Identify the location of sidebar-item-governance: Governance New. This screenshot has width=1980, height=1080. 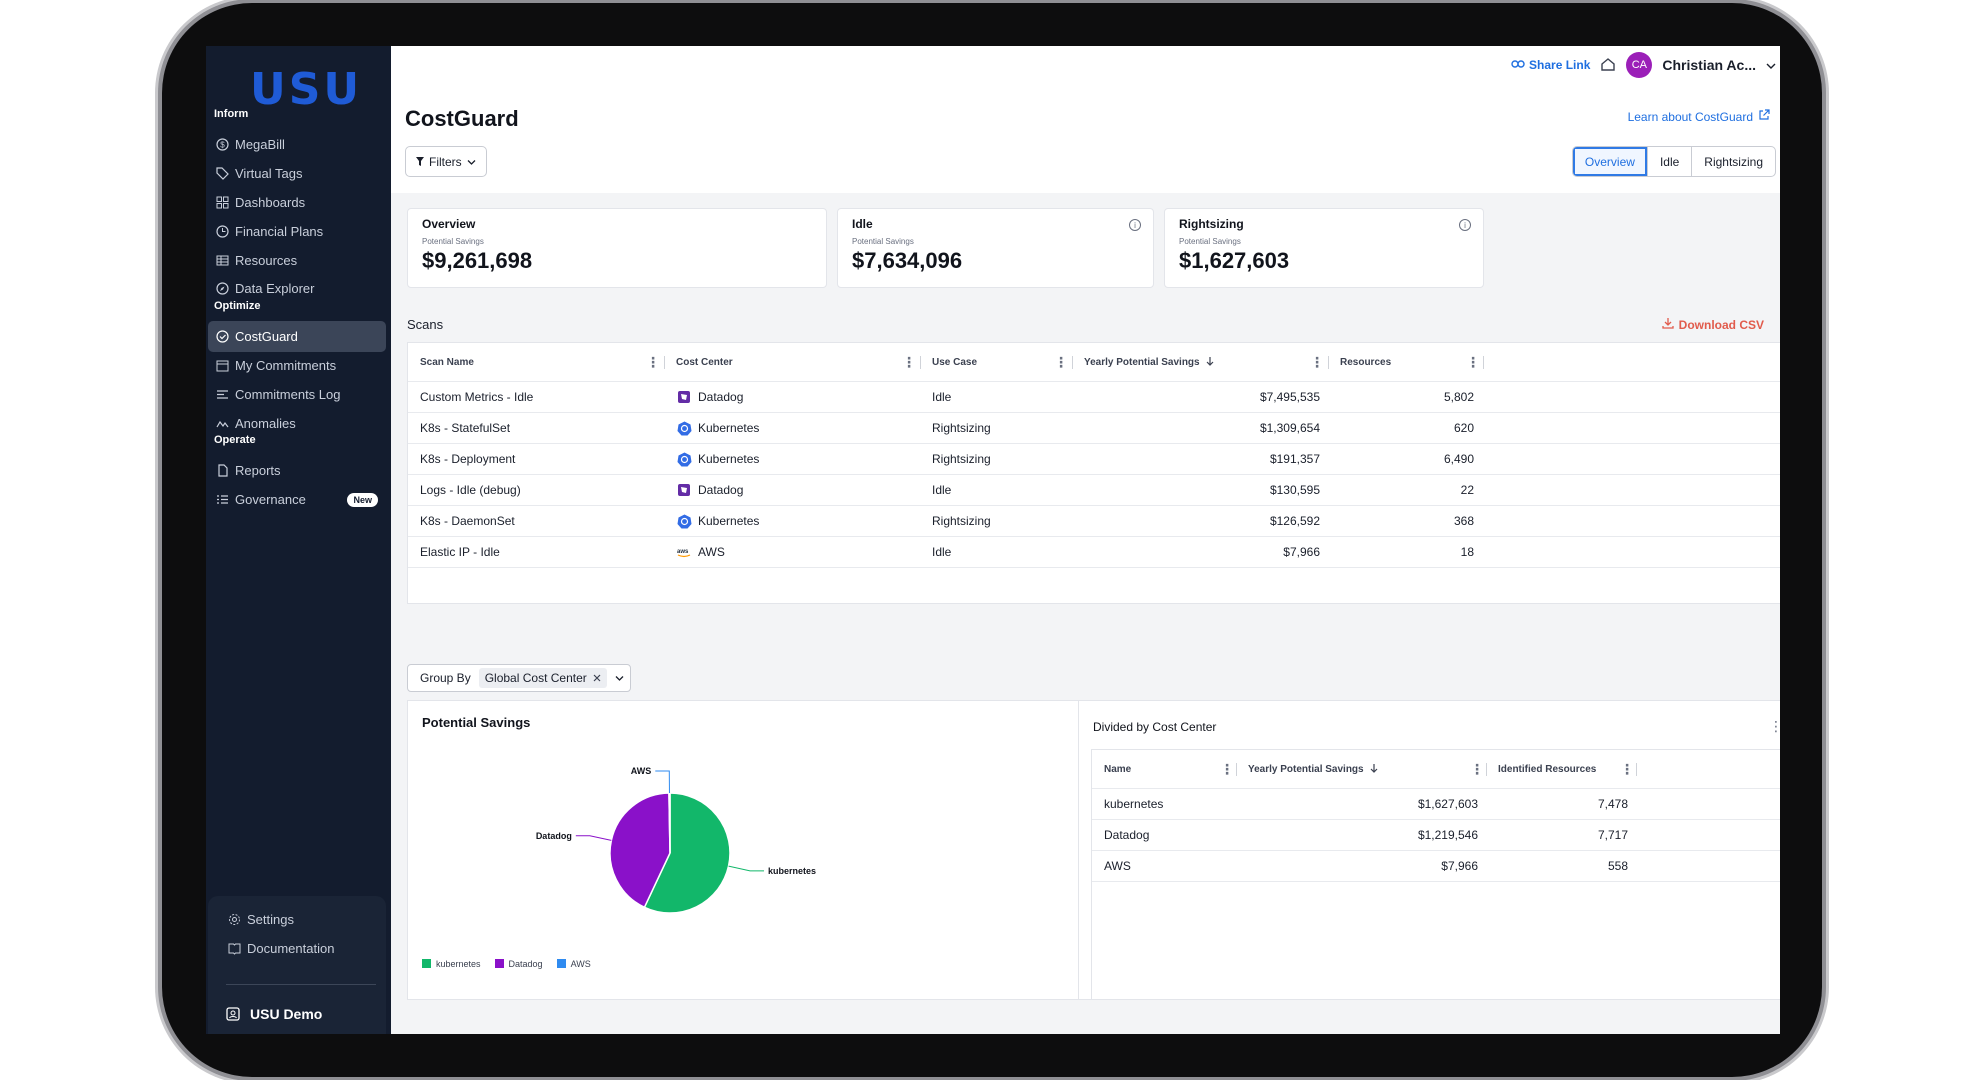
(297, 499).